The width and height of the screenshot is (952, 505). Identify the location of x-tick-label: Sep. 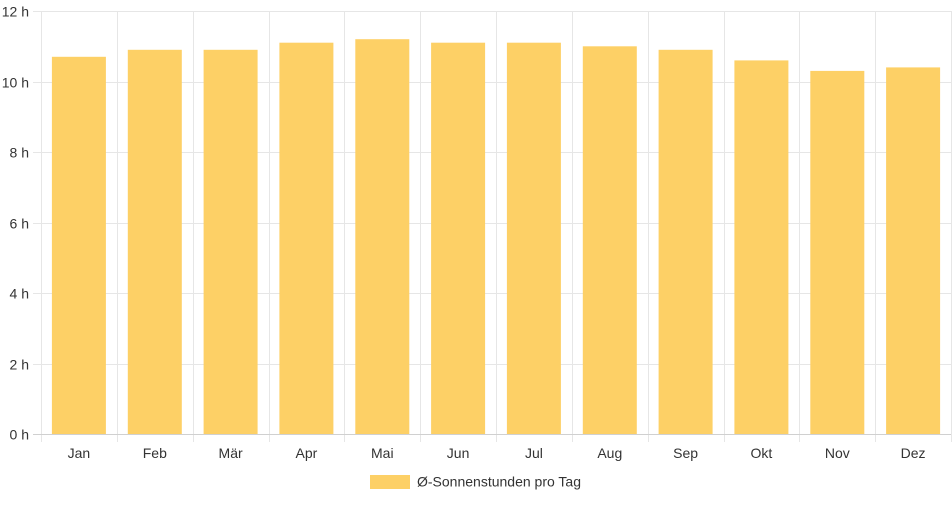
(685, 453).